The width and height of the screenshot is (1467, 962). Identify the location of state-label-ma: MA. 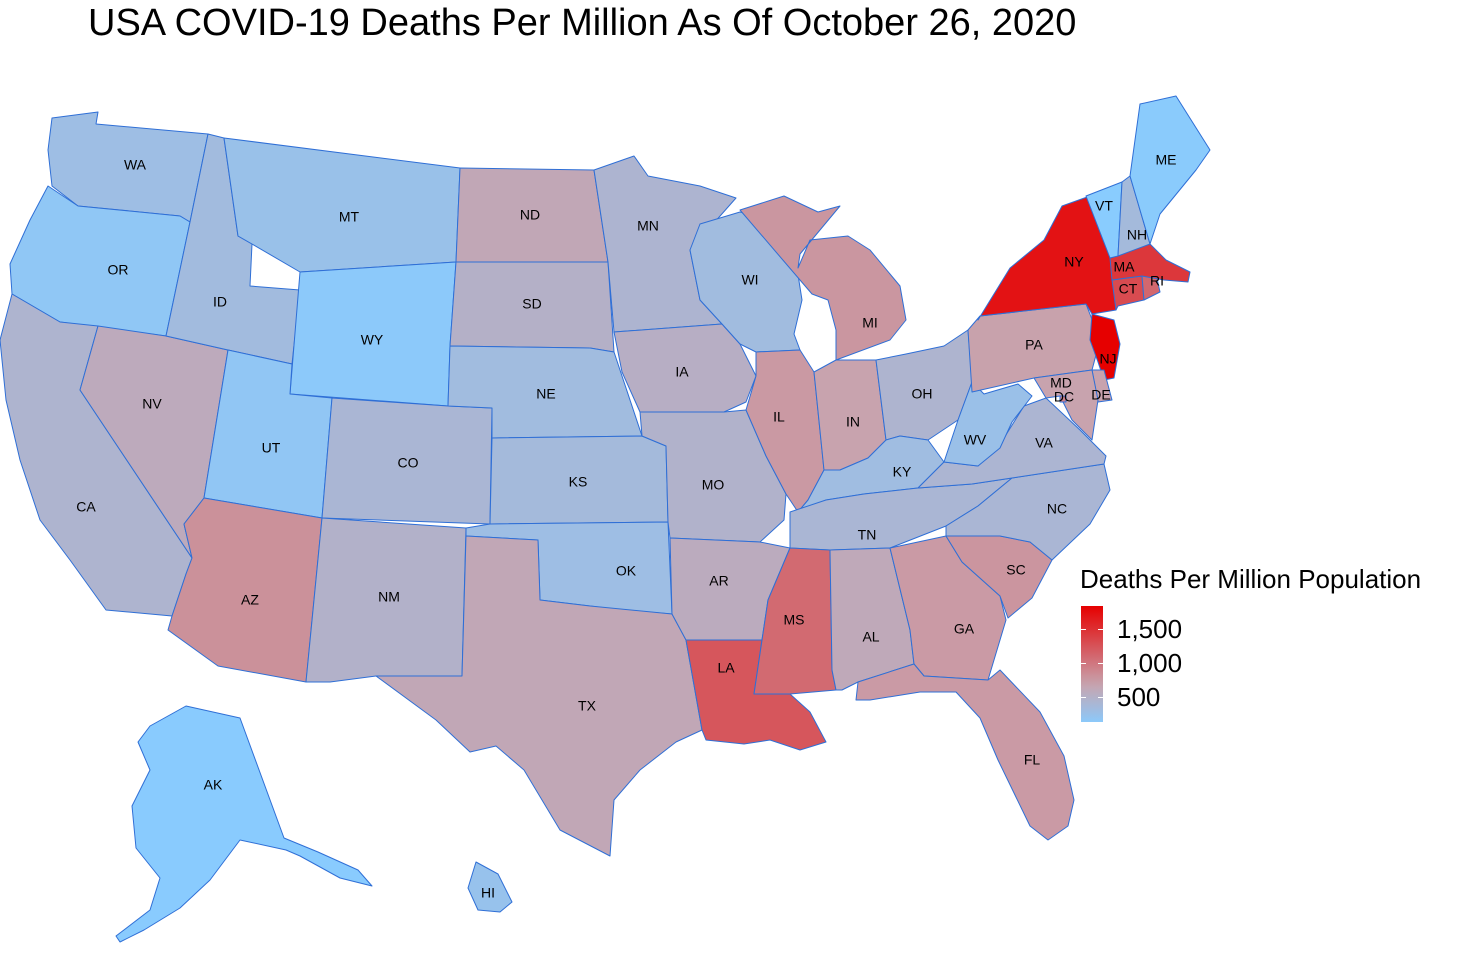
(1125, 267).